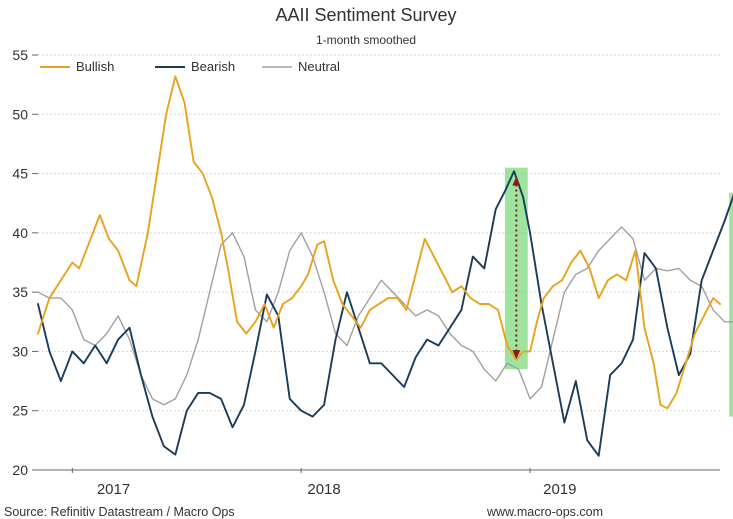 The height and width of the screenshot is (519, 733). What do you see at coordinates (544, 512) in the screenshot?
I see `website-text: www.macro-ops.com` at bounding box center [544, 512].